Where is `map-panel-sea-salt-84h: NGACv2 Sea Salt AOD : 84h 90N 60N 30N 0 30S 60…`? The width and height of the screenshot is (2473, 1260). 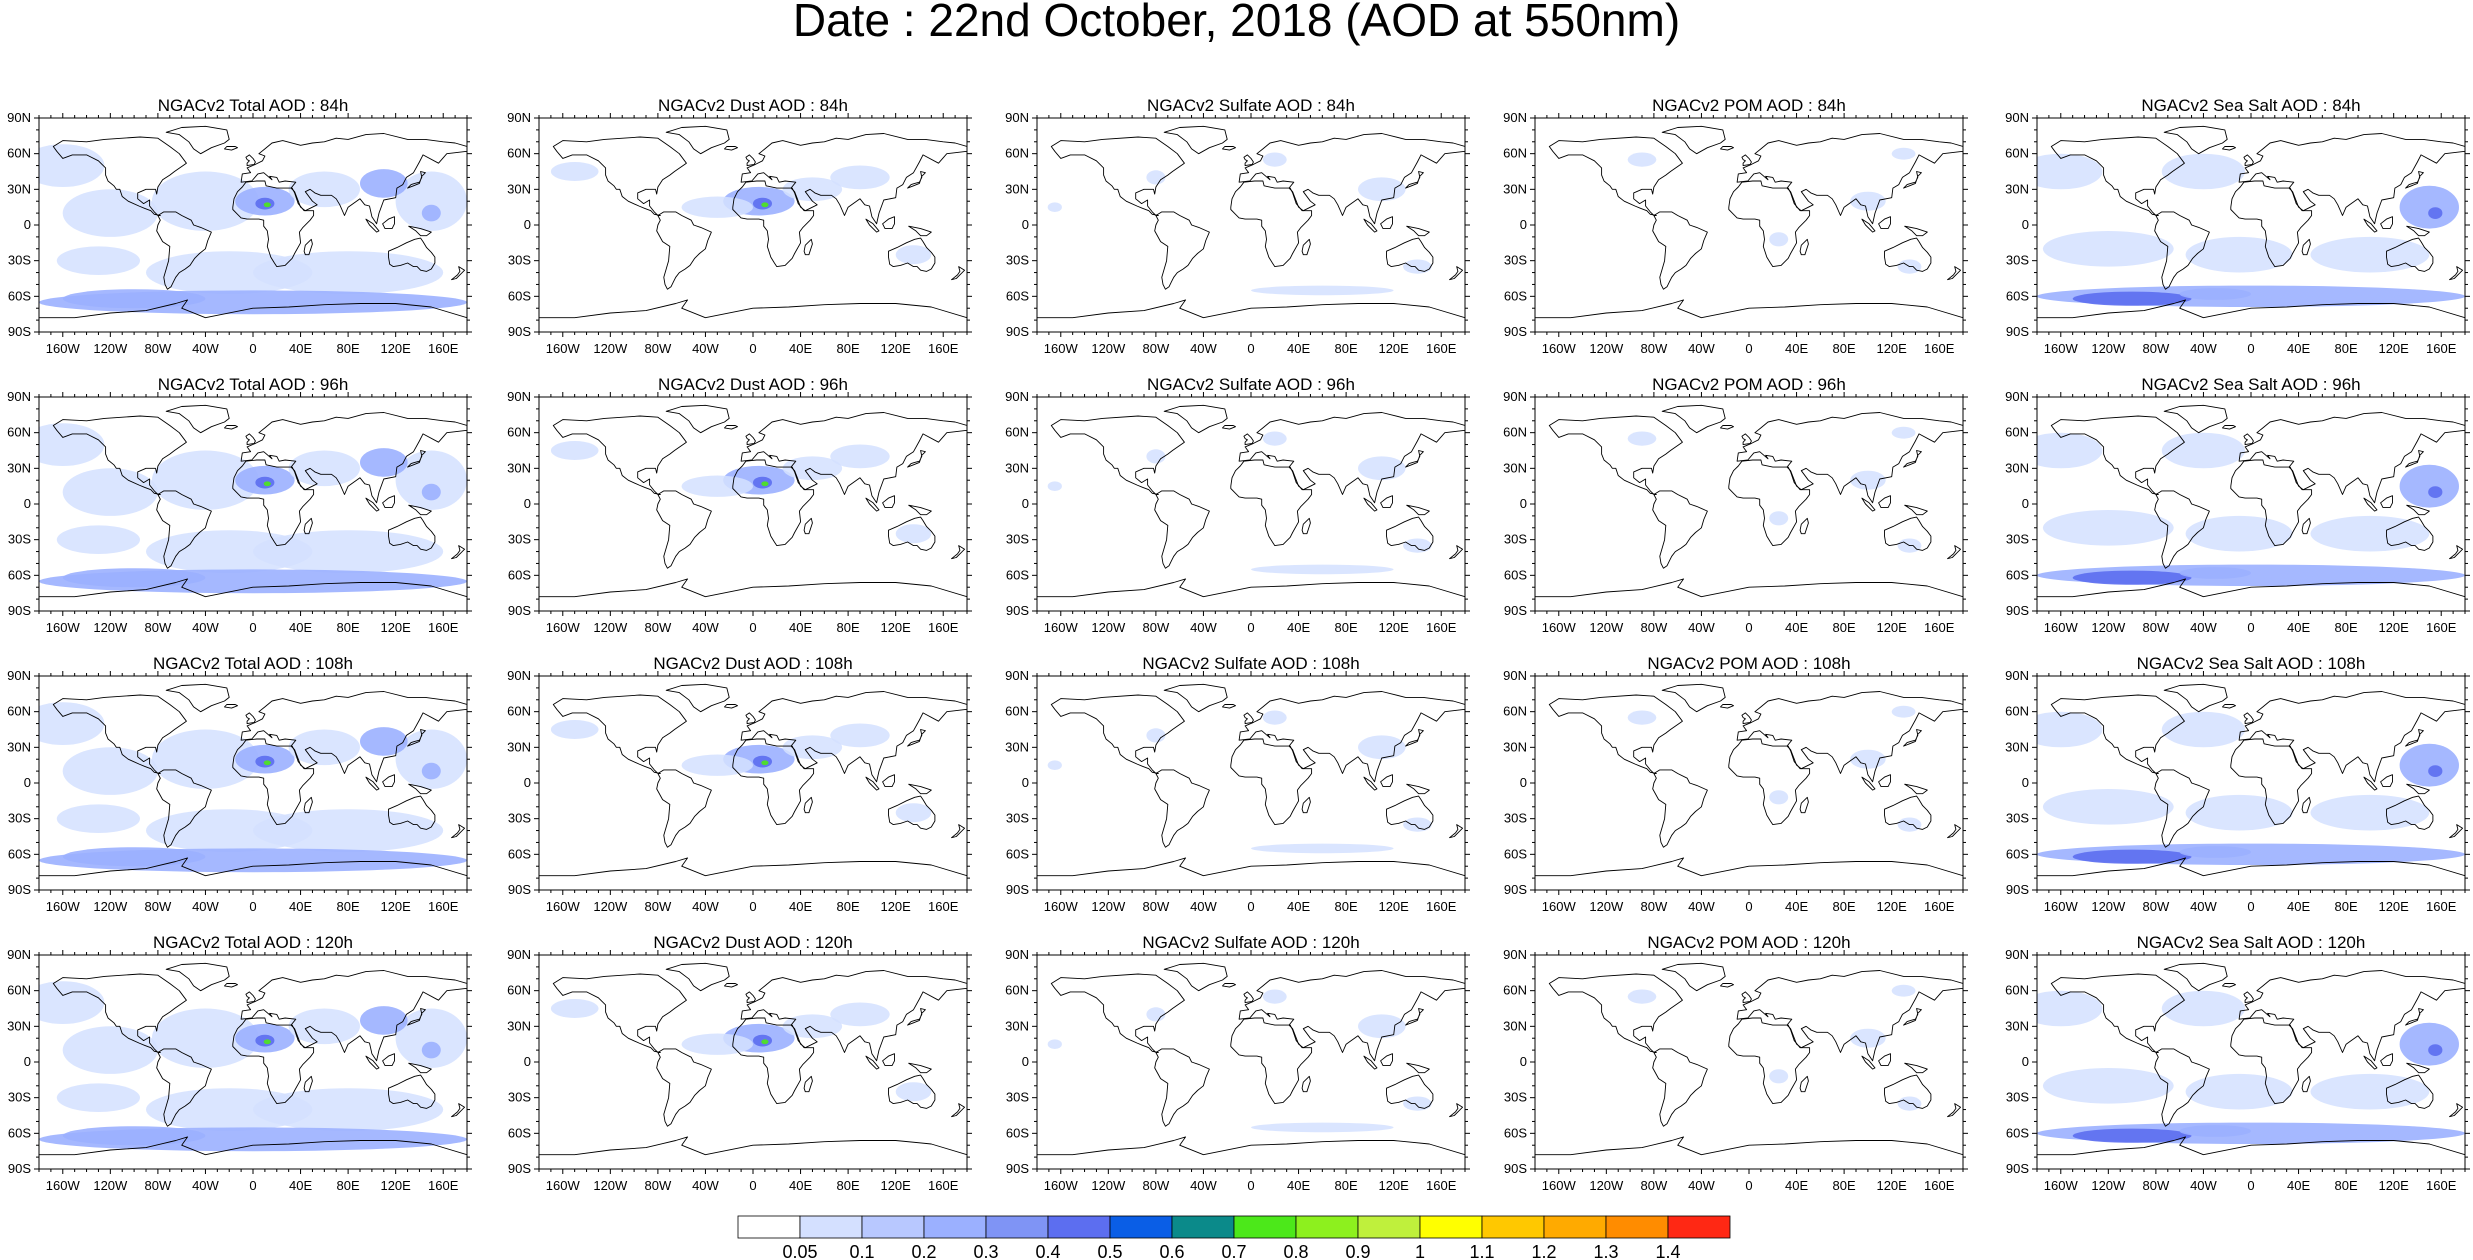
map-panel-sea-salt-84h: NGACv2 Sea Salt AOD : 84h 90N 60N 30N 0 30S 60… is located at coordinates (2236, 222).